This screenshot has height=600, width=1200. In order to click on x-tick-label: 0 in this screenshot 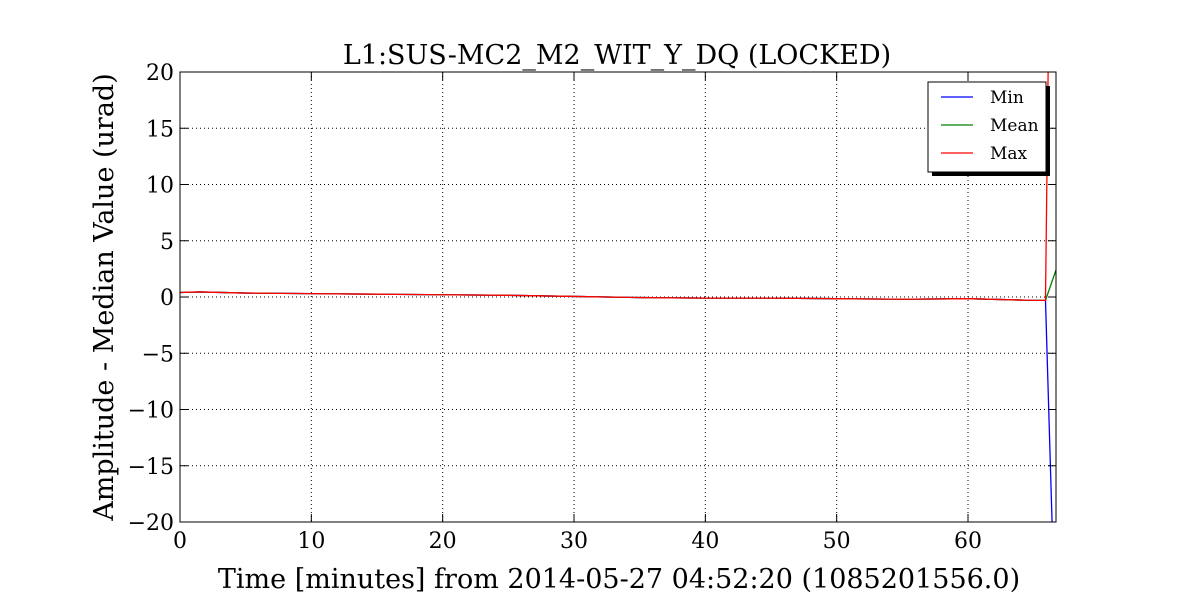, I will do `click(180, 541)`.